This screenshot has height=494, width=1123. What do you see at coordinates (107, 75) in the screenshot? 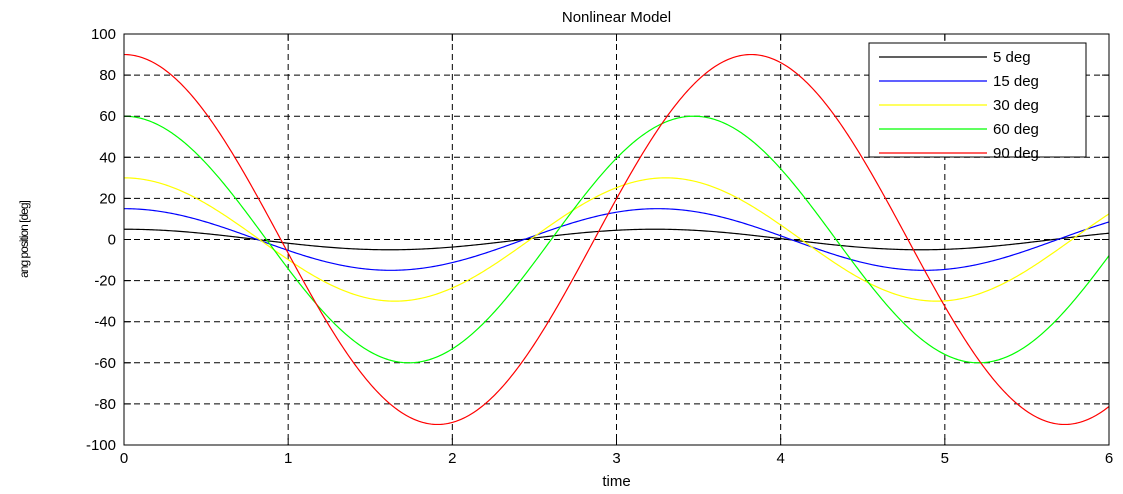
I see `y-tick-label: 80` at bounding box center [107, 75].